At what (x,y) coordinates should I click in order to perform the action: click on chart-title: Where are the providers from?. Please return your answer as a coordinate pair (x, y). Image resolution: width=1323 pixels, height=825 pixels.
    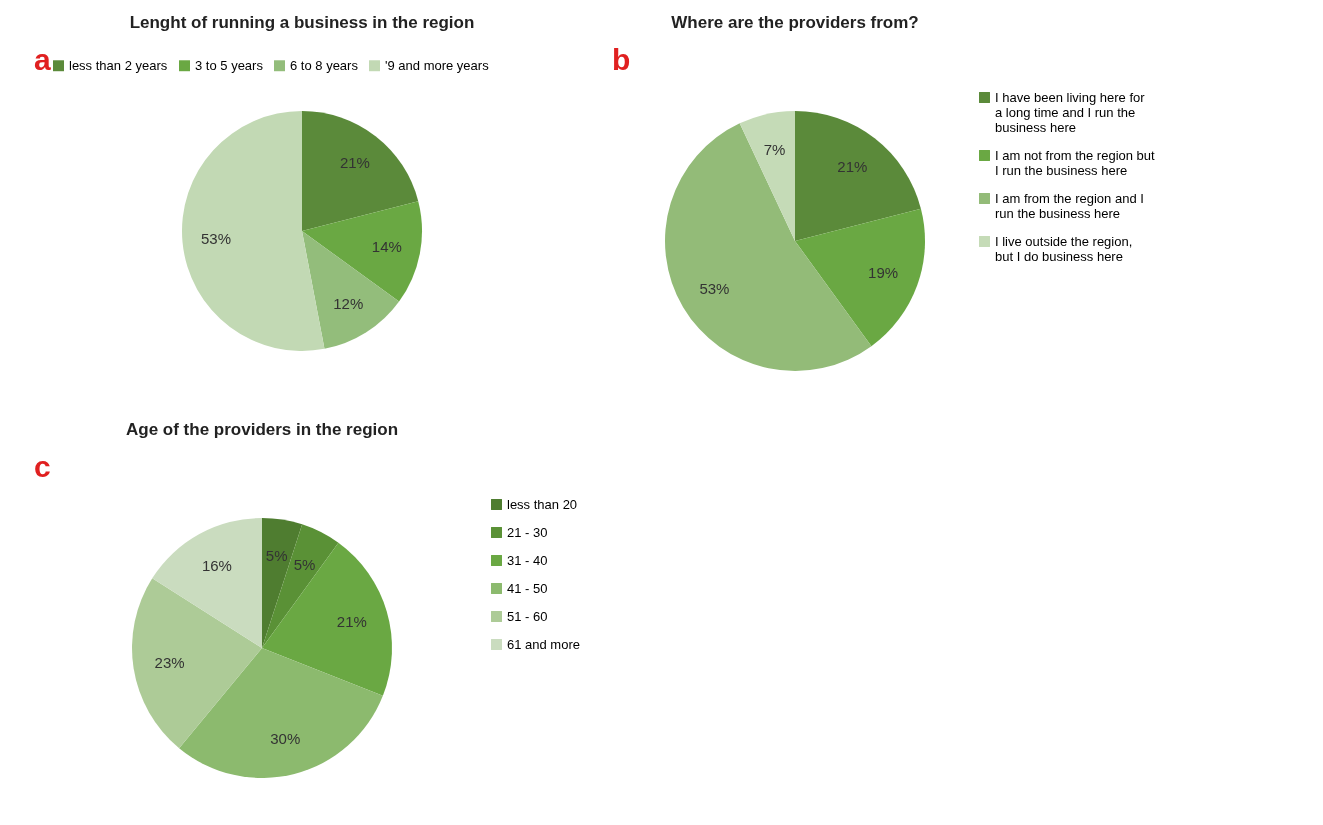
    Looking at the image, I should click on (795, 22).